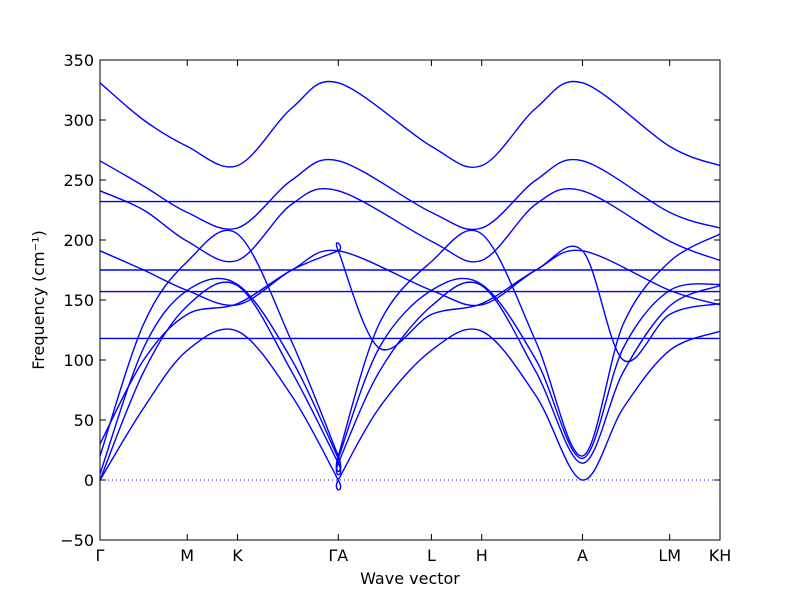  What do you see at coordinates (669, 555) in the screenshot?
I see `x-tick-label: LM` at bounding box center [669, 555].